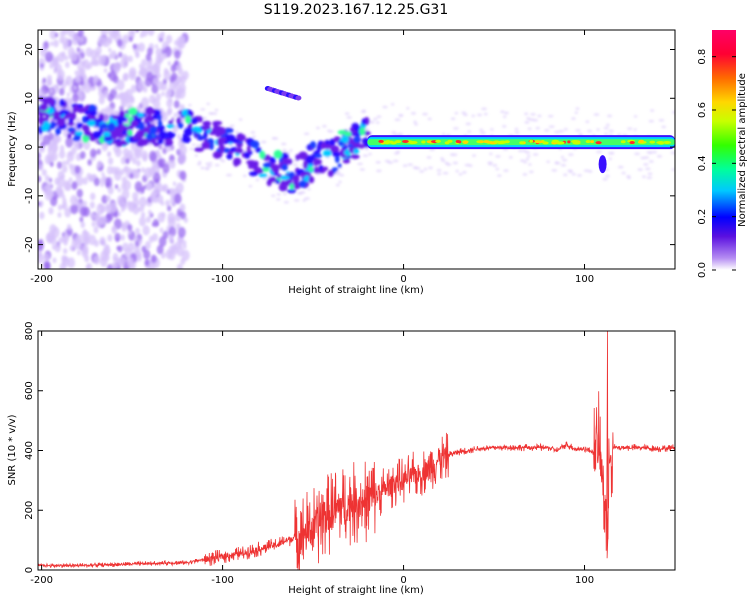 This screenshot has height=600, width=750. I want to click on snr-xtick-label: 0, so click(403, 580).